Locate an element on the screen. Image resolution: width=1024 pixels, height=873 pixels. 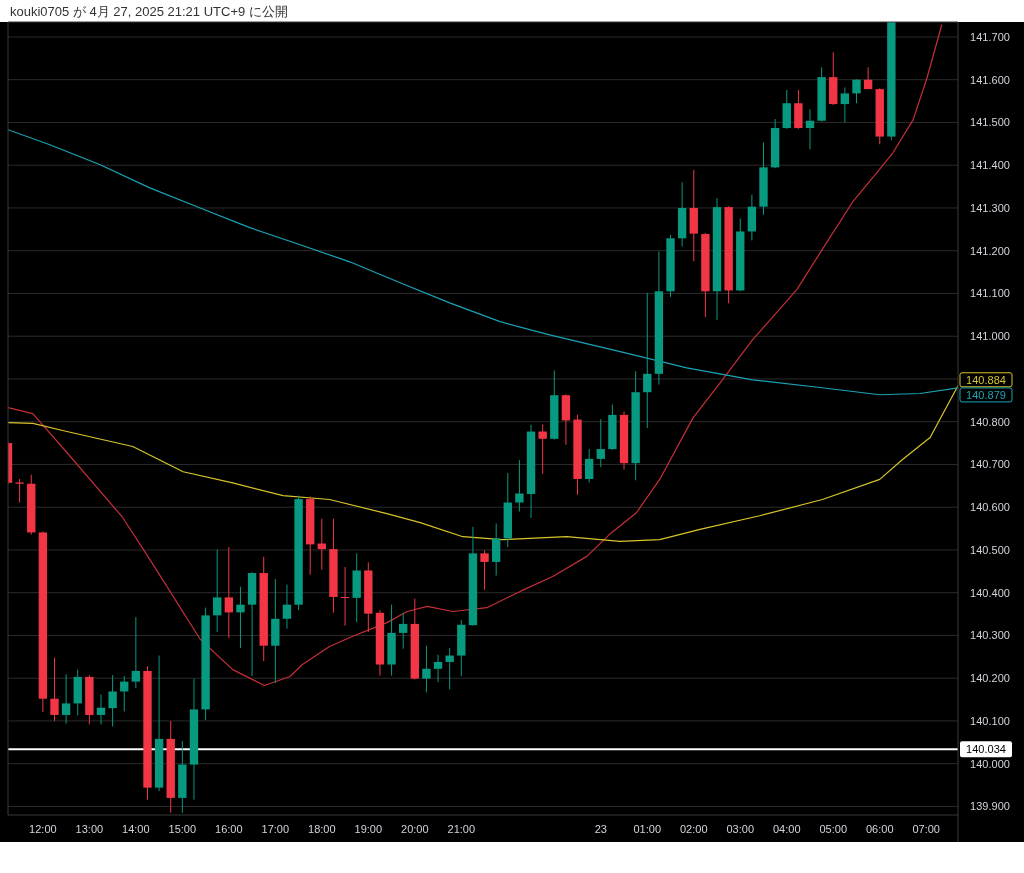
y-tick-label: 141.200 is located at coordinates (990, 250).